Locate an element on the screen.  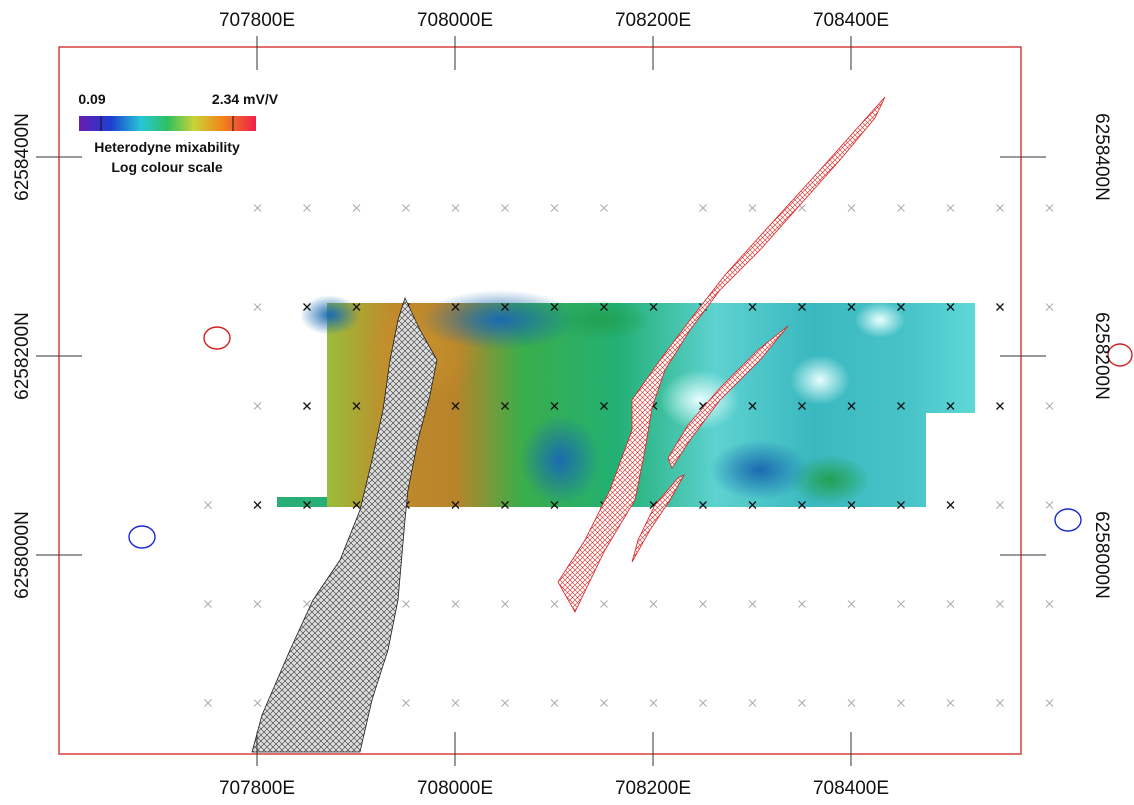
dyke-polygon is located at coordinates (344, 524).